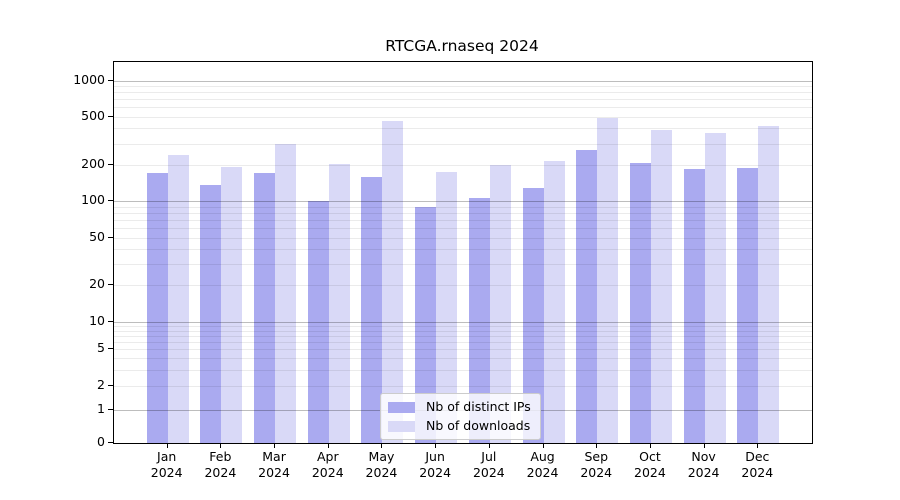  I want to click on y-tick-label: 50, so click(97, 236).